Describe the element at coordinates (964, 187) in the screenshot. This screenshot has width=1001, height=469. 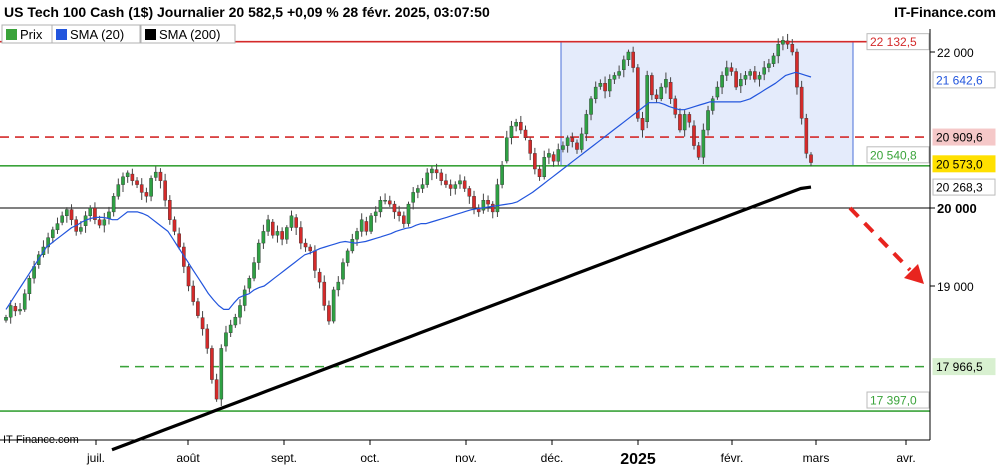
I see `price-tag-6: 20 268,3` at that location.